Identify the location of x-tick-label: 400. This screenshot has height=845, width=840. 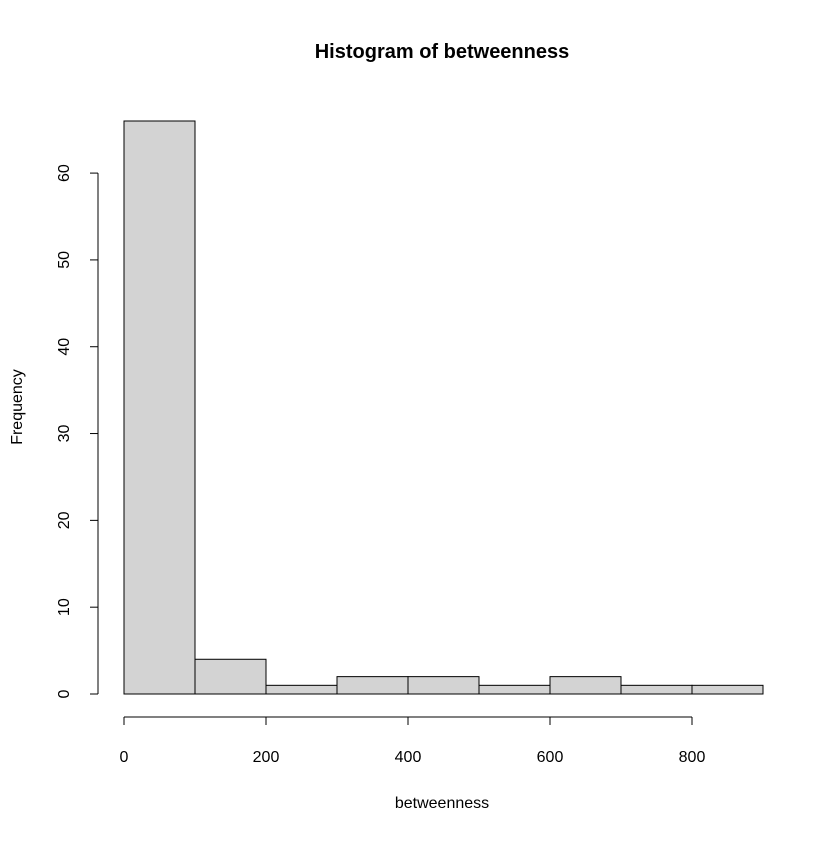
(408, 757).